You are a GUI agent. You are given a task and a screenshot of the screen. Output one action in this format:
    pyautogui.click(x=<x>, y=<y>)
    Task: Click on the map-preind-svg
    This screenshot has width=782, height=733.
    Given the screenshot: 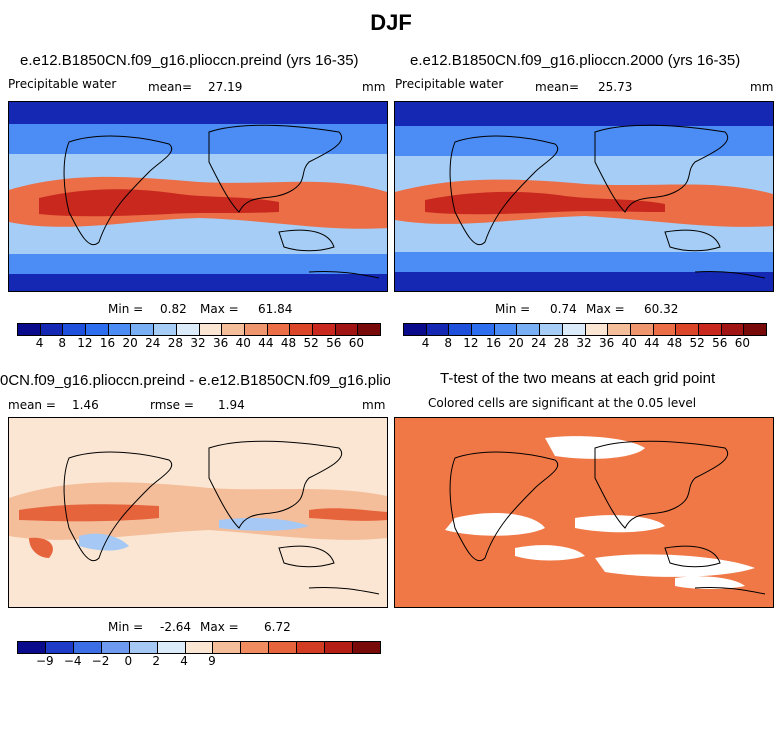 What is the action you would take?
    pyautogui.click(x=198, y=196)
    